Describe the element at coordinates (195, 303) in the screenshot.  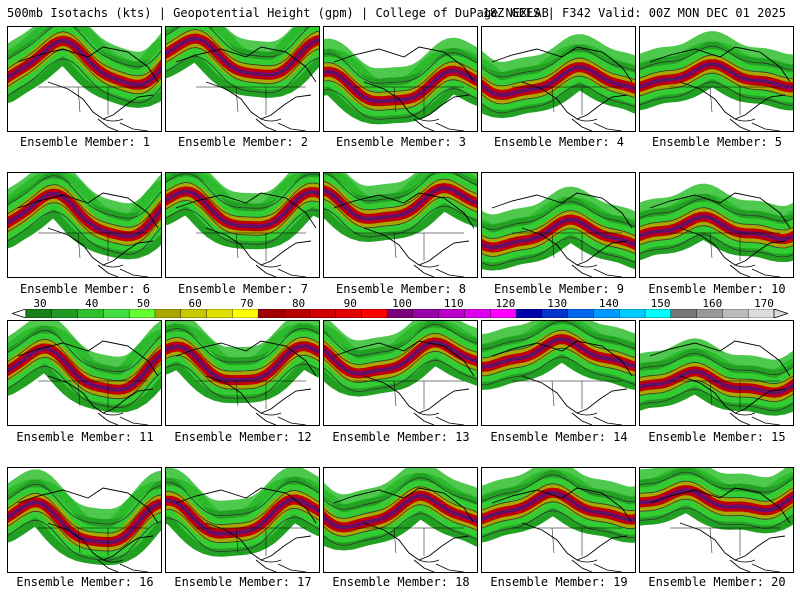
I see `colorbar-tick-label: 60` at that location.